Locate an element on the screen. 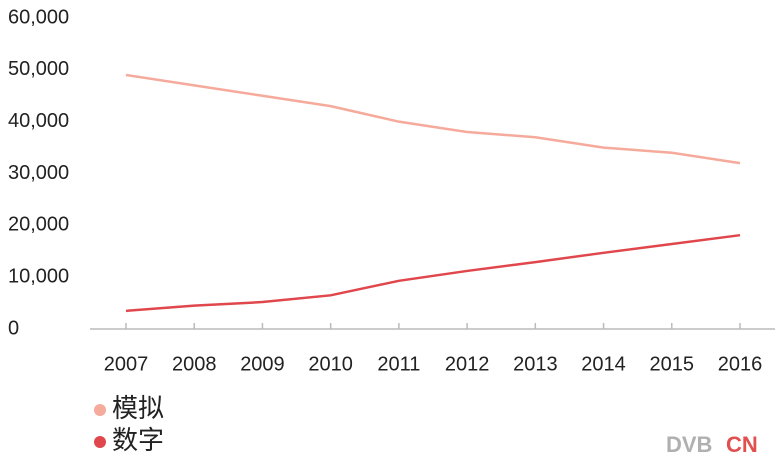  x-tick-label: 2013 is located at coordinates (535, 364).